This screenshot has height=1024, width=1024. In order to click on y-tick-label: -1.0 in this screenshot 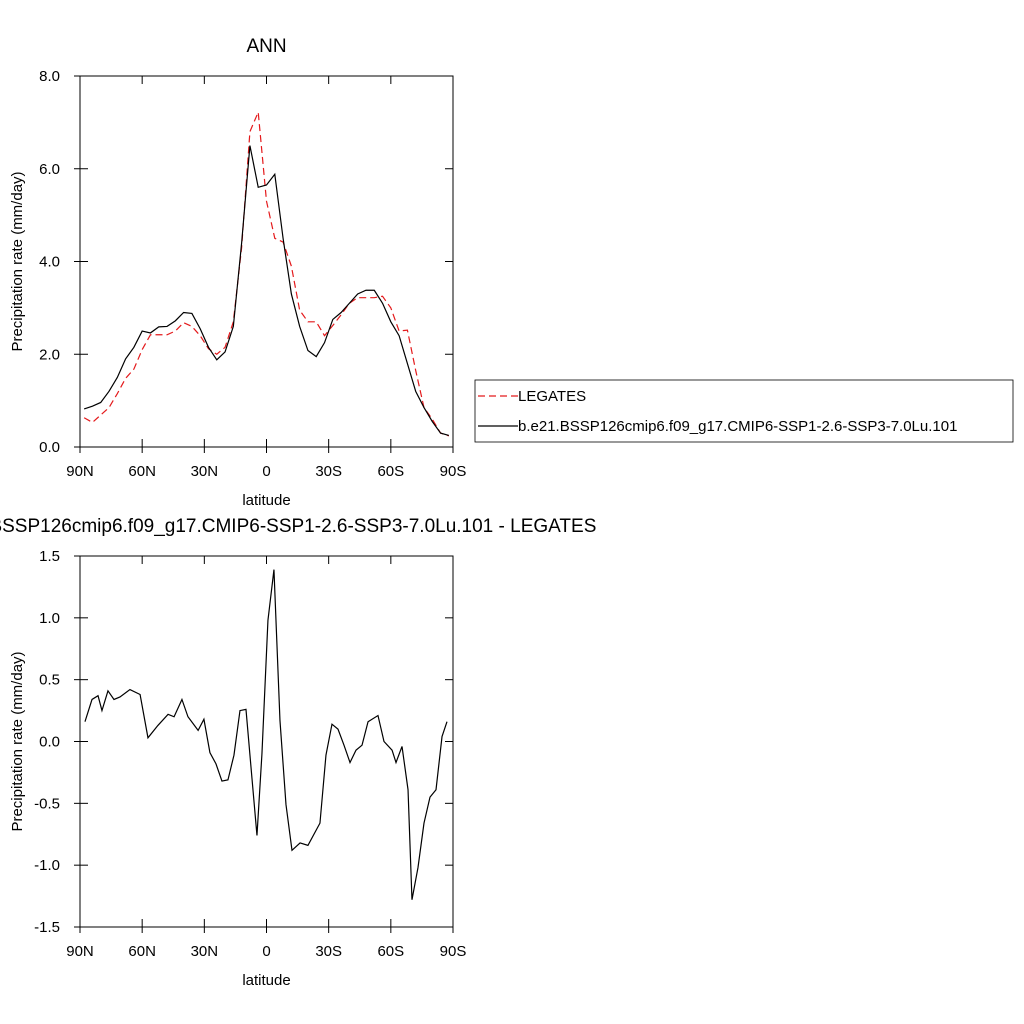, I will do `click(47, 865)`.